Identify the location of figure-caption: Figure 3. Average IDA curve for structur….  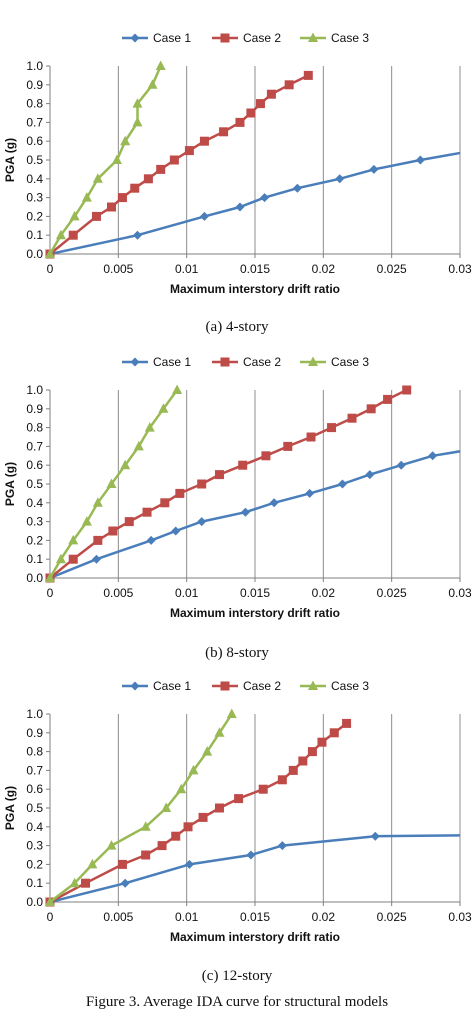
(237, 1002).